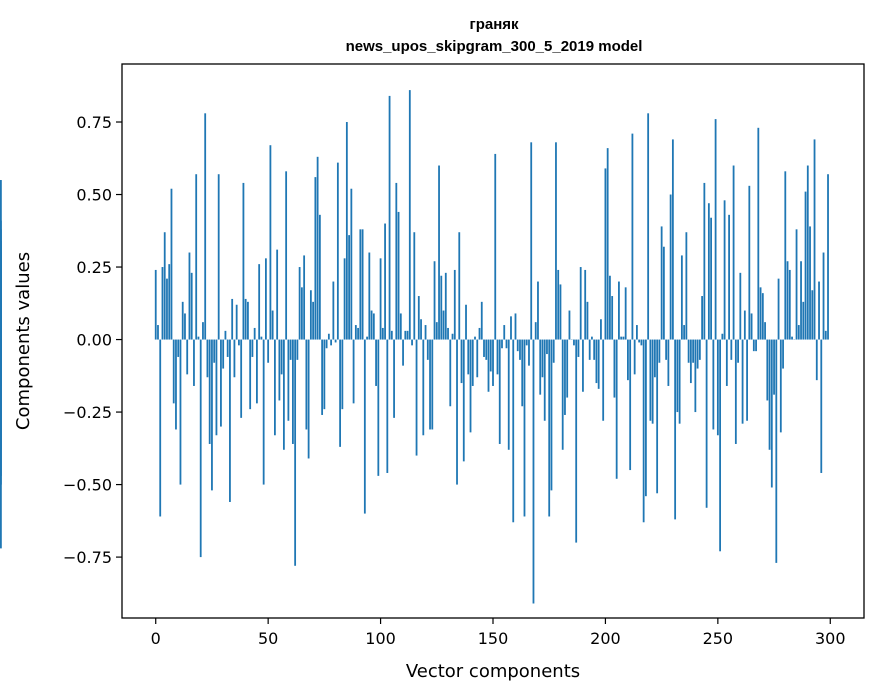 The height and width of the screenshot is (696, 880). What do you see at coordinates (605, 638) in the screenshot?
I see `x-tick-label: 200` at bounding box center [605, 638].